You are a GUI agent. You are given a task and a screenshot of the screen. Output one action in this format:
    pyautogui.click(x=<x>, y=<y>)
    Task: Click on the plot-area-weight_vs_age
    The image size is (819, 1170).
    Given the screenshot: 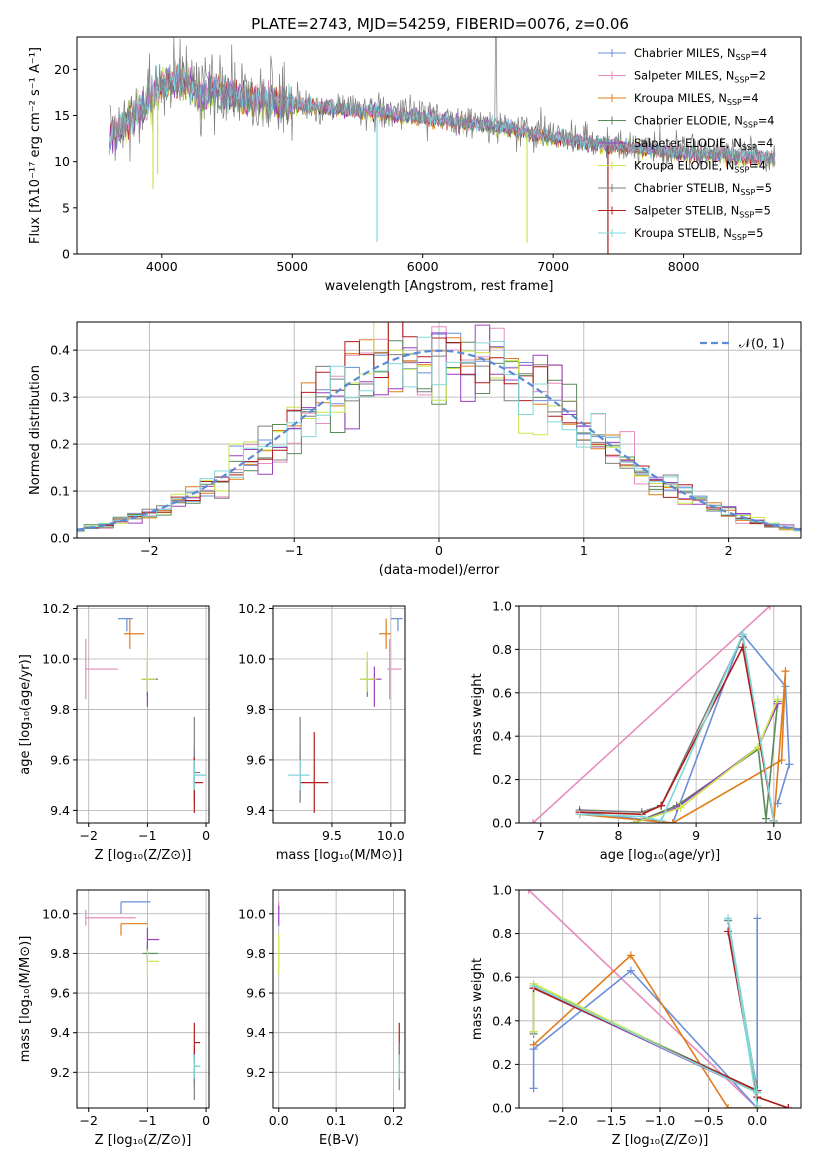 What is the action you would take?
    pyautogui.click(x=661, y=714)
    